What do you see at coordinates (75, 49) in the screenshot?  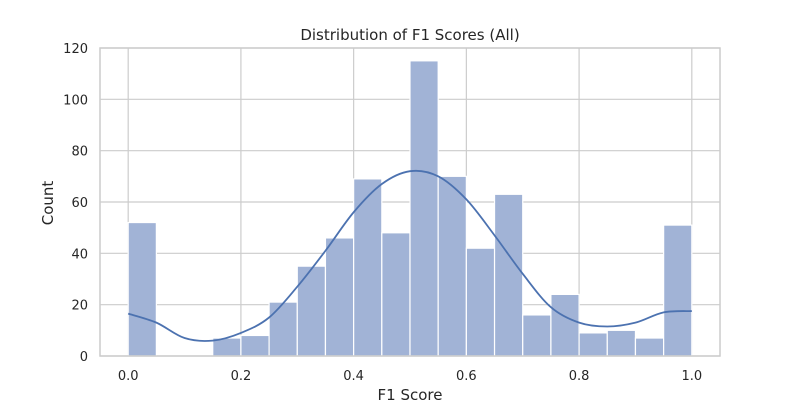 I see `y-tick-label: 120` at bounding box center [75, 49].